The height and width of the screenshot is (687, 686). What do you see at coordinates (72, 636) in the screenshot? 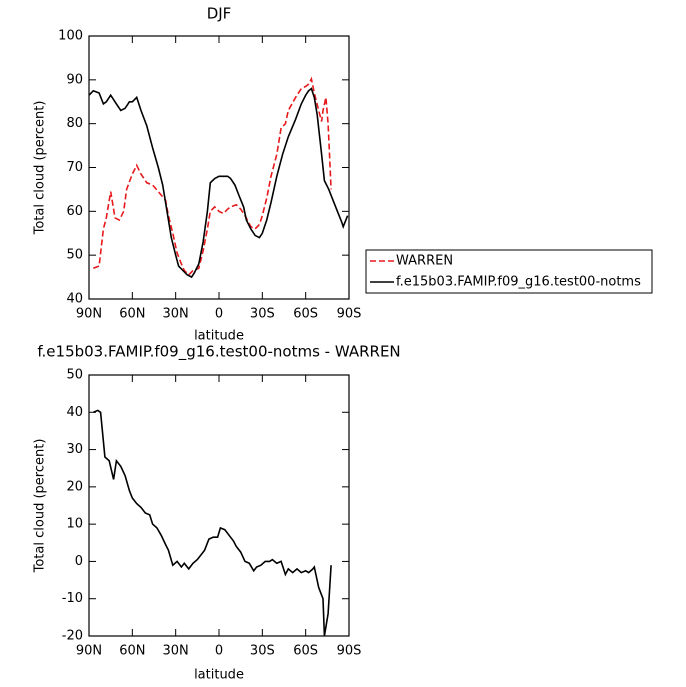
I see `y-tick-label: -20` at bounding box center [72, 636].